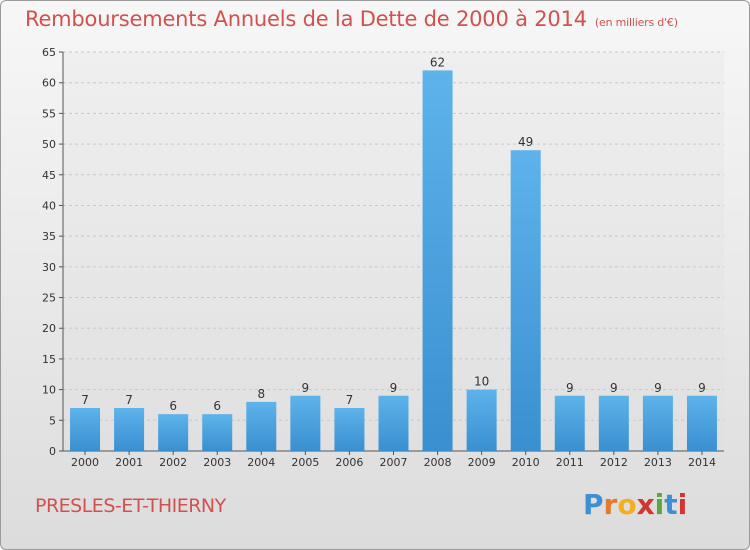  I want to click on bar-2007, so click(393, 423).